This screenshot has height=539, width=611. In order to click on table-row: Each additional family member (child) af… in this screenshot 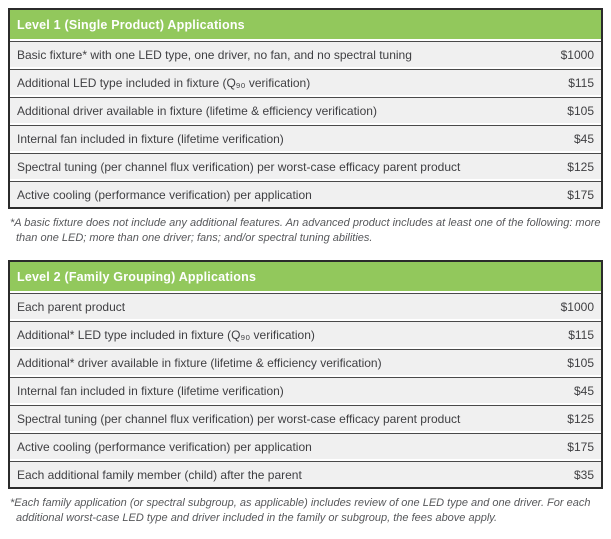, I will do `click(305, 474)`.